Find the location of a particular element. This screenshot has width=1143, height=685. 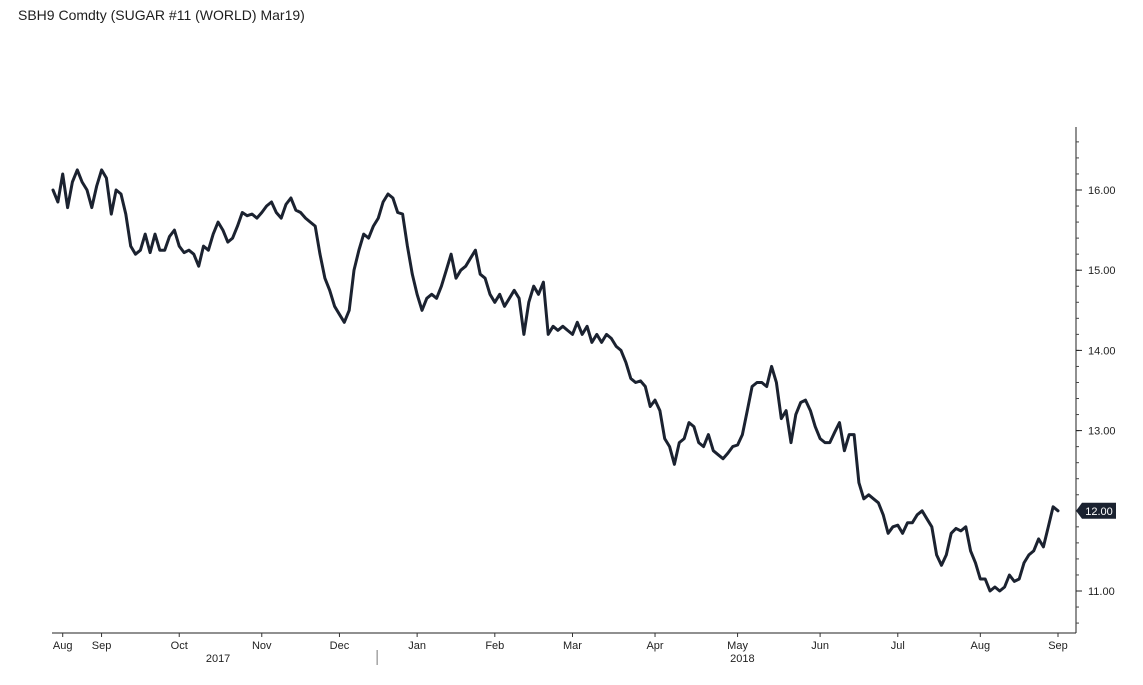

x-tick-label: Jan is located at coordinates (417, 646).